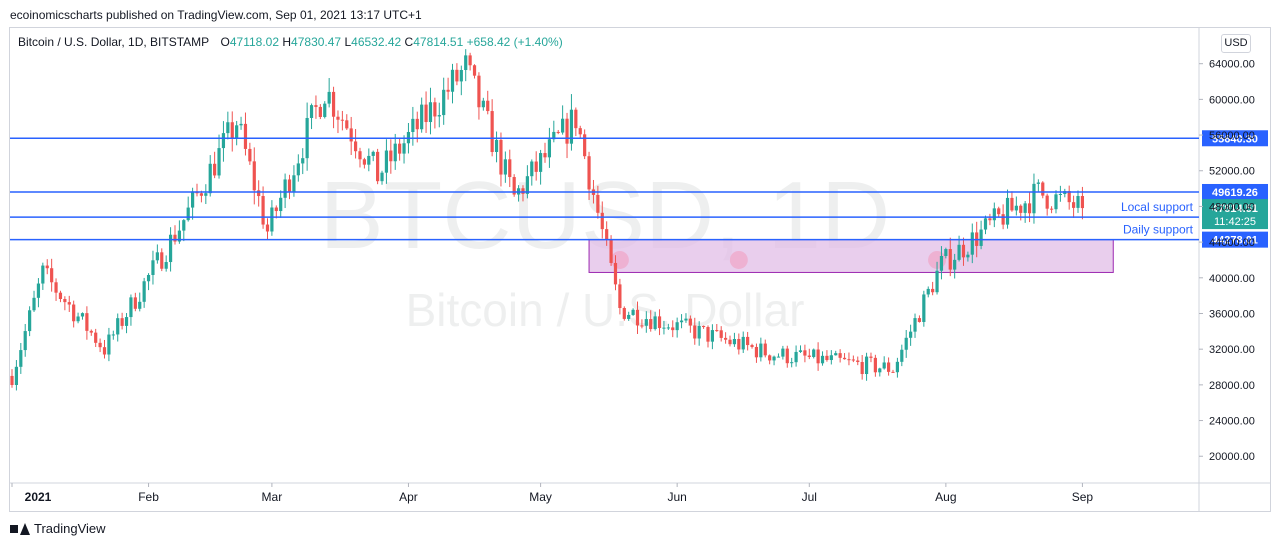 The image size is (1280, 547). Describe the element at coordinates (809, 497) in the screenshot. I see `x-tick-label: Jul` at that location.